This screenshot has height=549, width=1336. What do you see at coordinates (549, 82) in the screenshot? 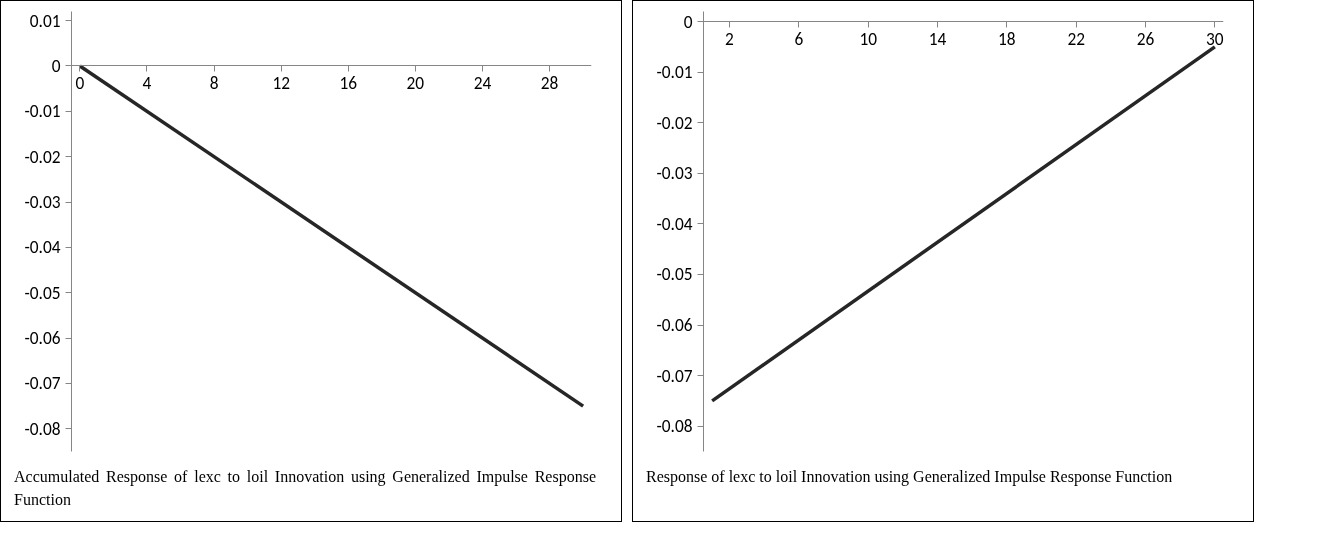
I see `x-tick-label: 28` at bounding box center [549, 82].